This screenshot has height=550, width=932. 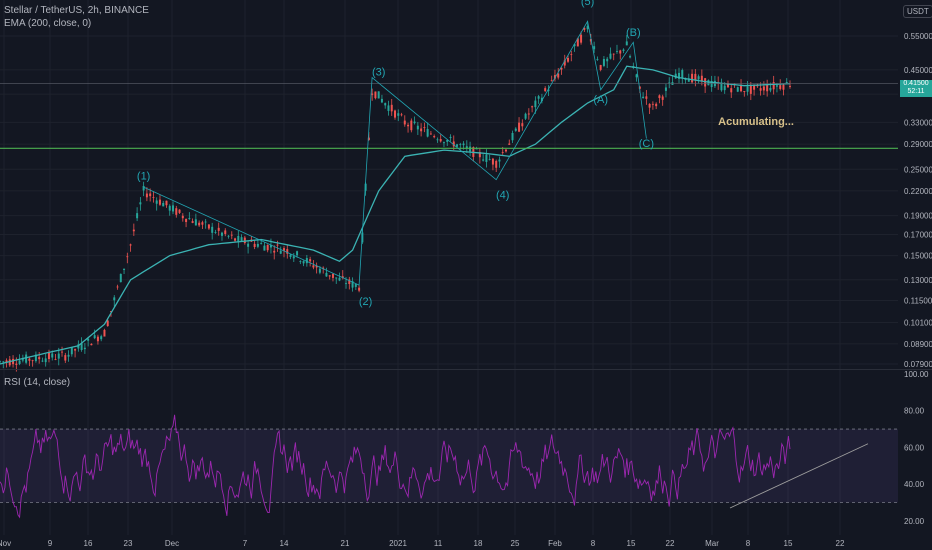 I want to click on wave-label: (A), so click(x=600, y=100).